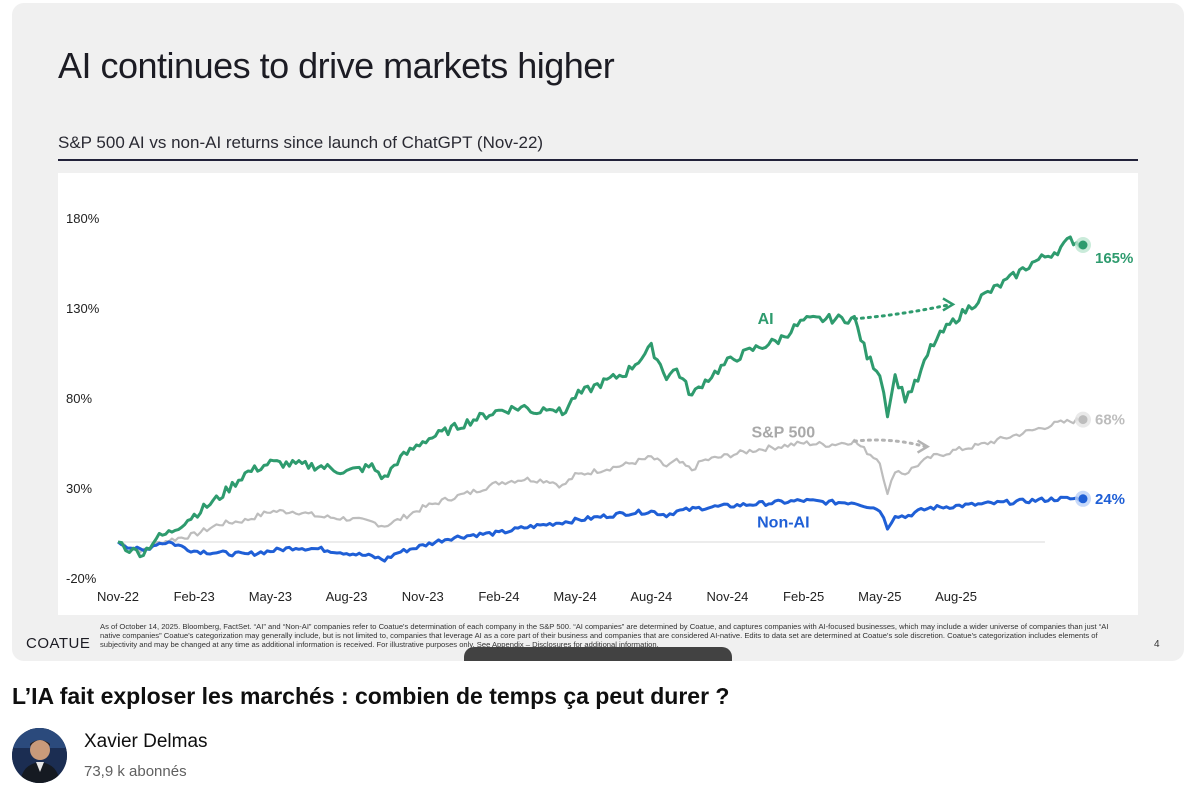  What do you see at coordinates (423, 596) in the screenshot?
I see `x-tick-label: Nov-23` at bounding box center [423, 596].